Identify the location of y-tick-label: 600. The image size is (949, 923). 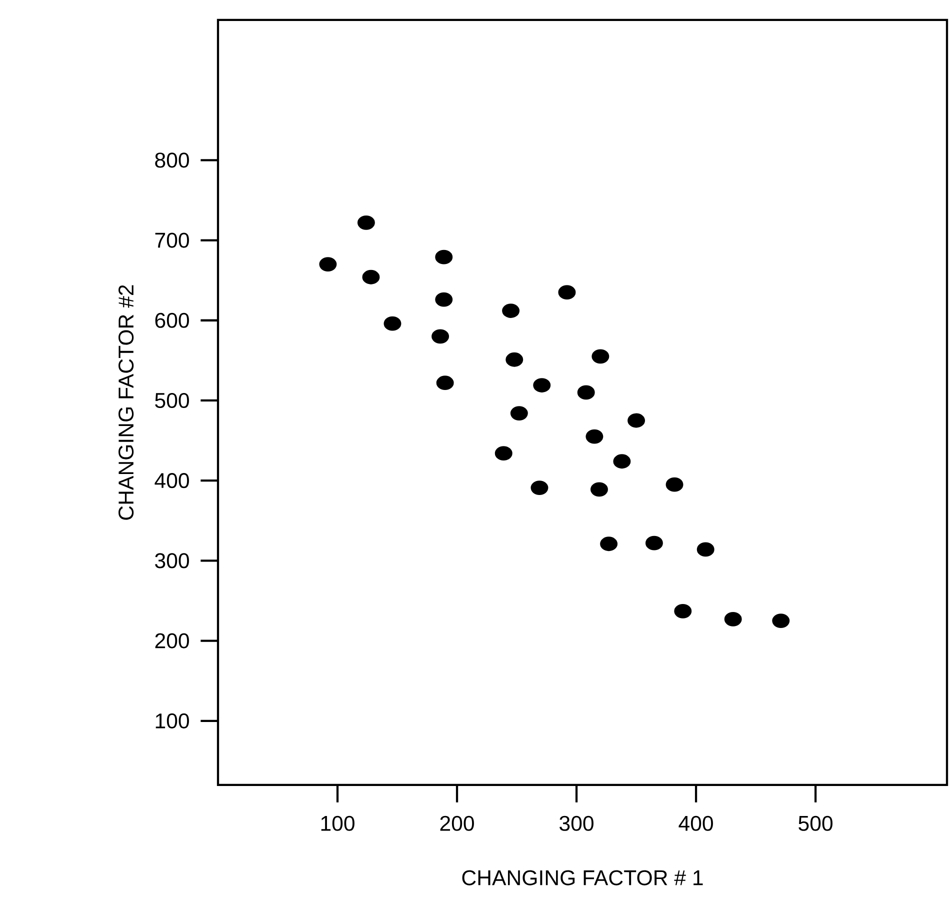
(172, 320).